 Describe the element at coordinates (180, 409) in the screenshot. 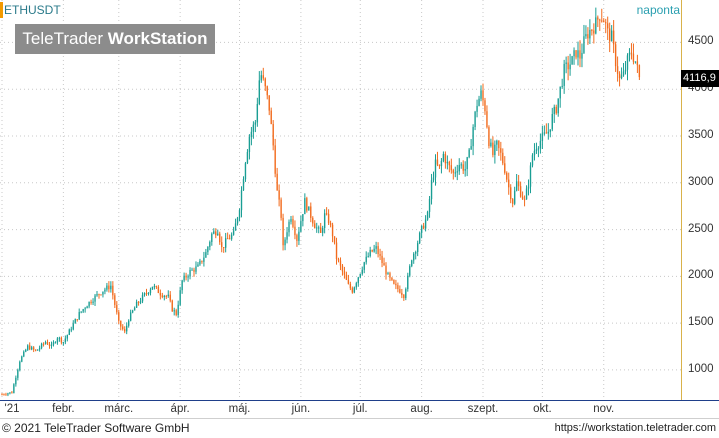

I see `x-tick-label: ápr.` at that location.